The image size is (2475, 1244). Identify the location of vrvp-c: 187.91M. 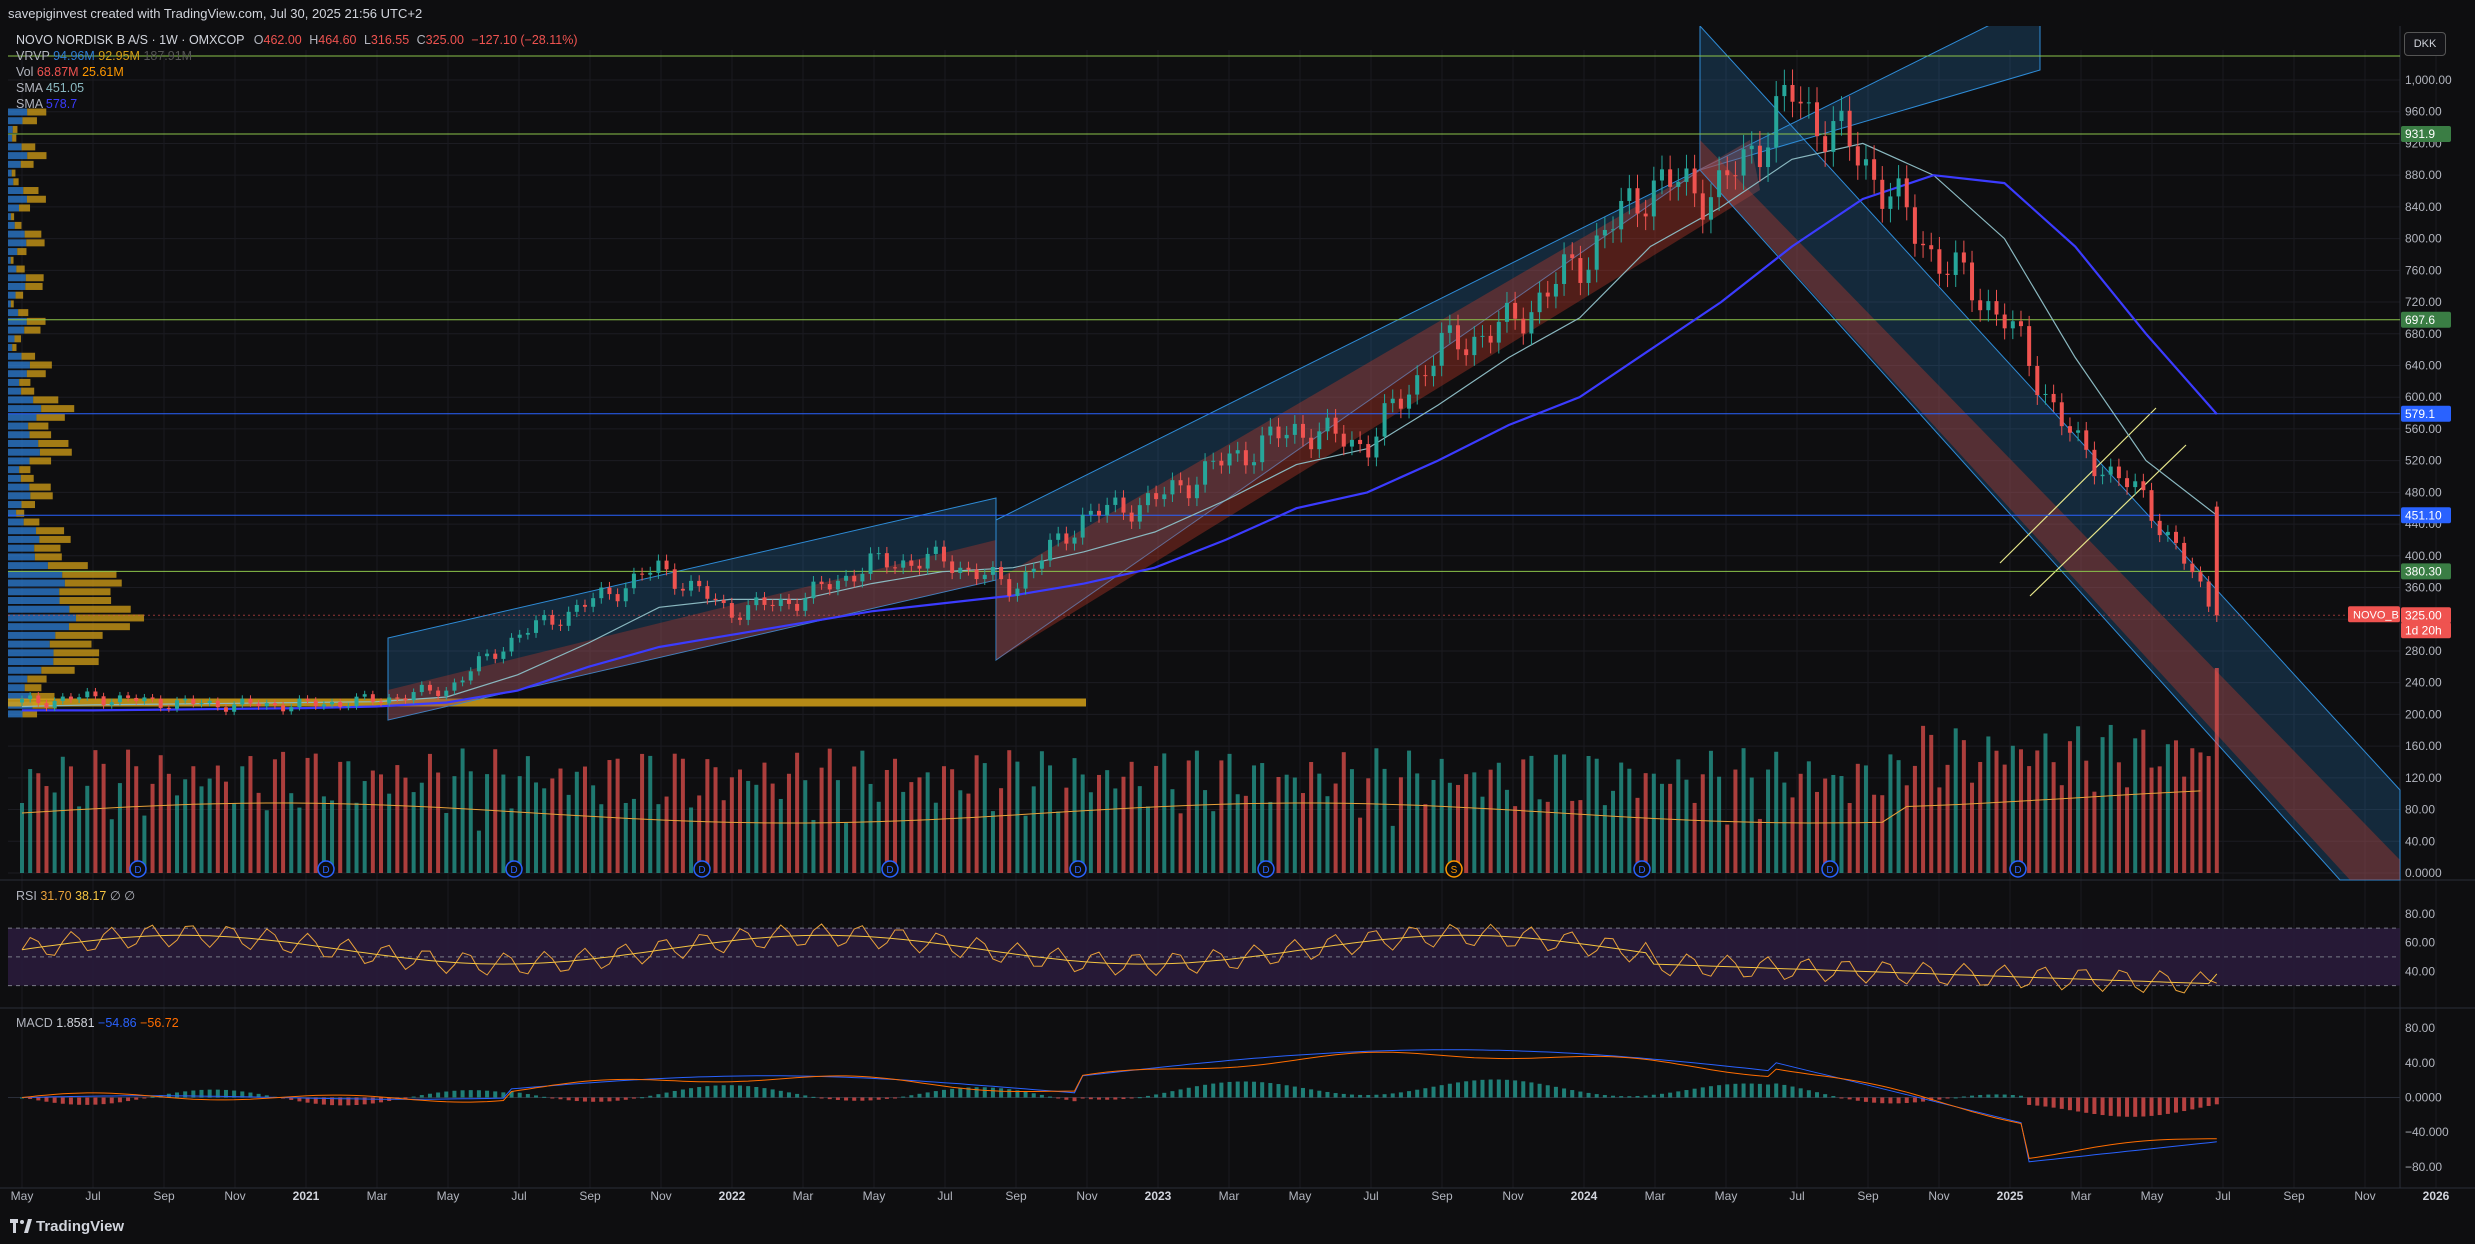
(168, 56).